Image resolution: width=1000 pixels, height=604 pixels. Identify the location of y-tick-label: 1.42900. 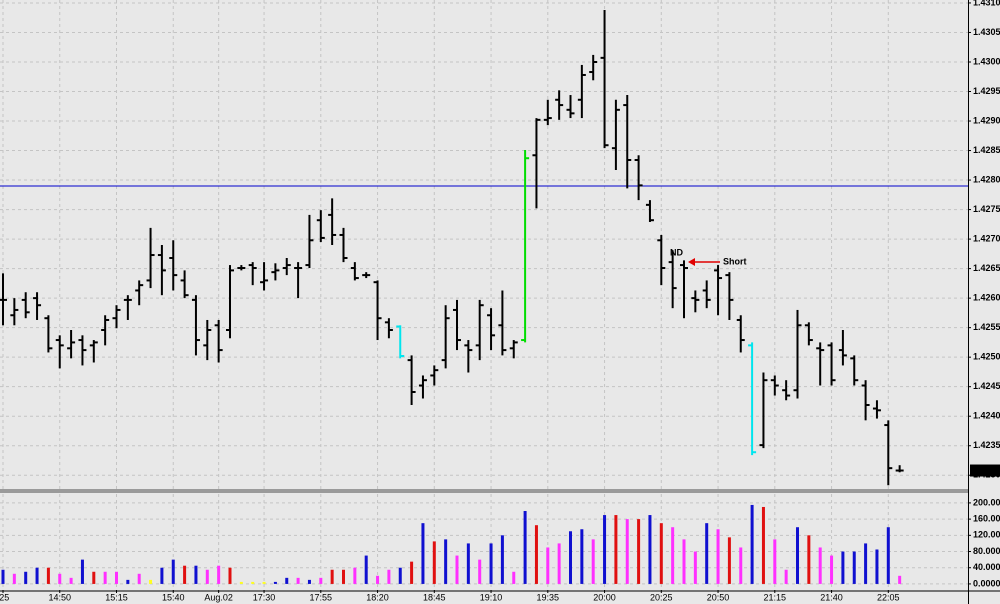
(986, 120).